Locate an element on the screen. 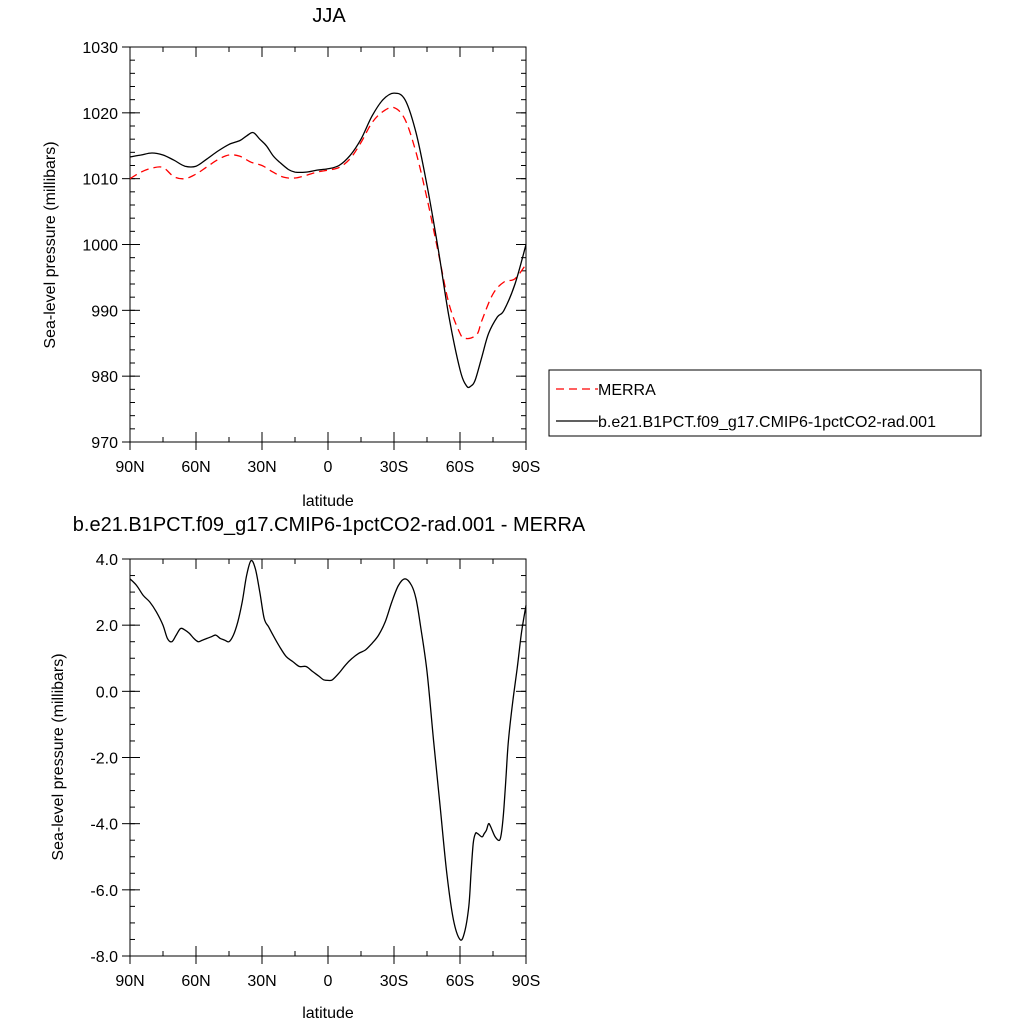 The image size is (1024, 1024). top-series-lines is located at coordinates (328, 240).